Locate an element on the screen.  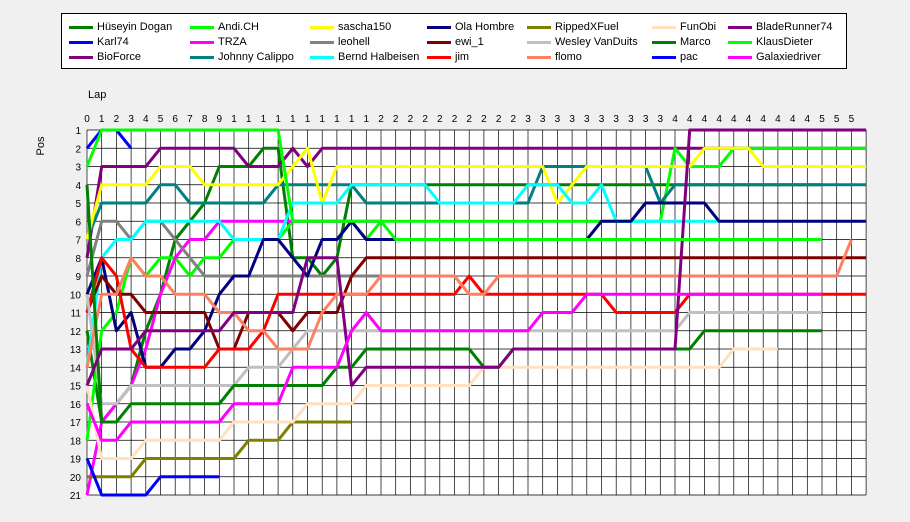
y-tick-label: 15 is located at coordinates (76, 387).